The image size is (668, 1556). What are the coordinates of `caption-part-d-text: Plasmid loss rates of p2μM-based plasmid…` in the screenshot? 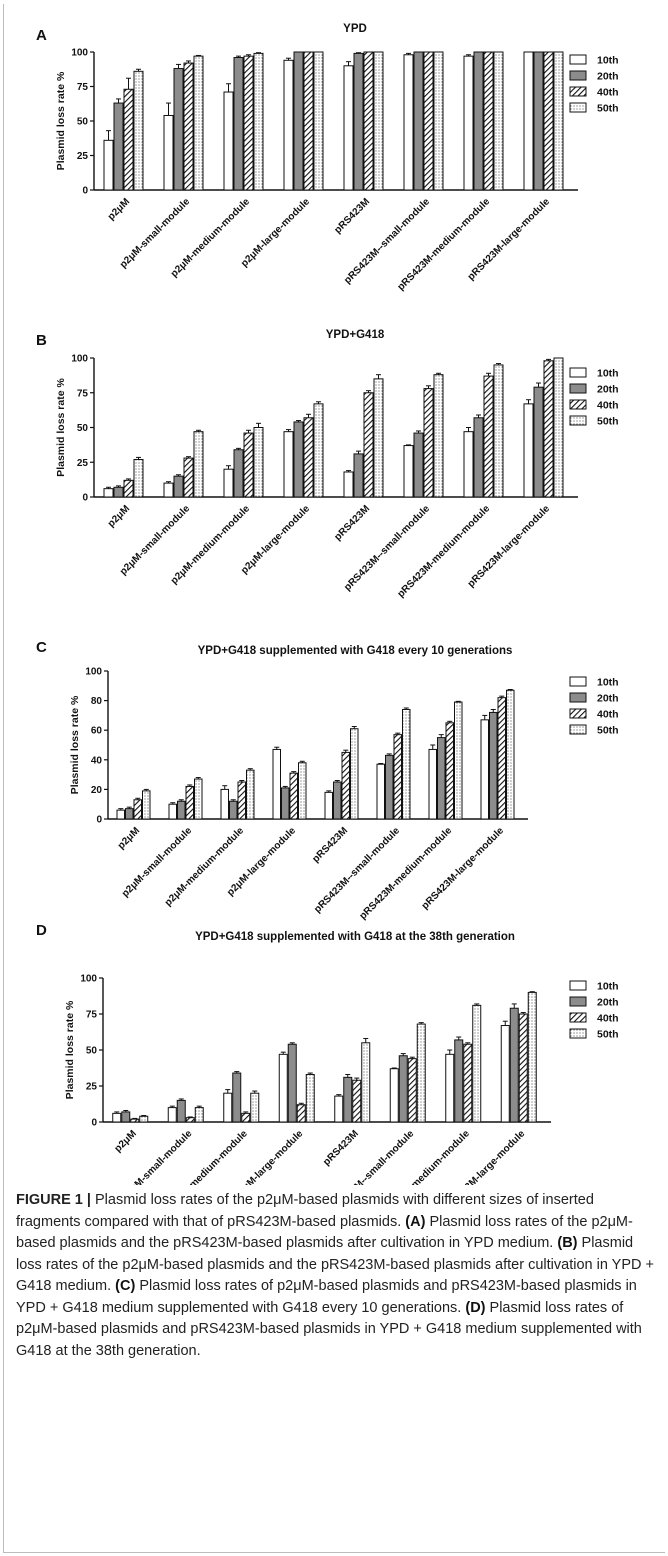 It's located at (329, 1329).